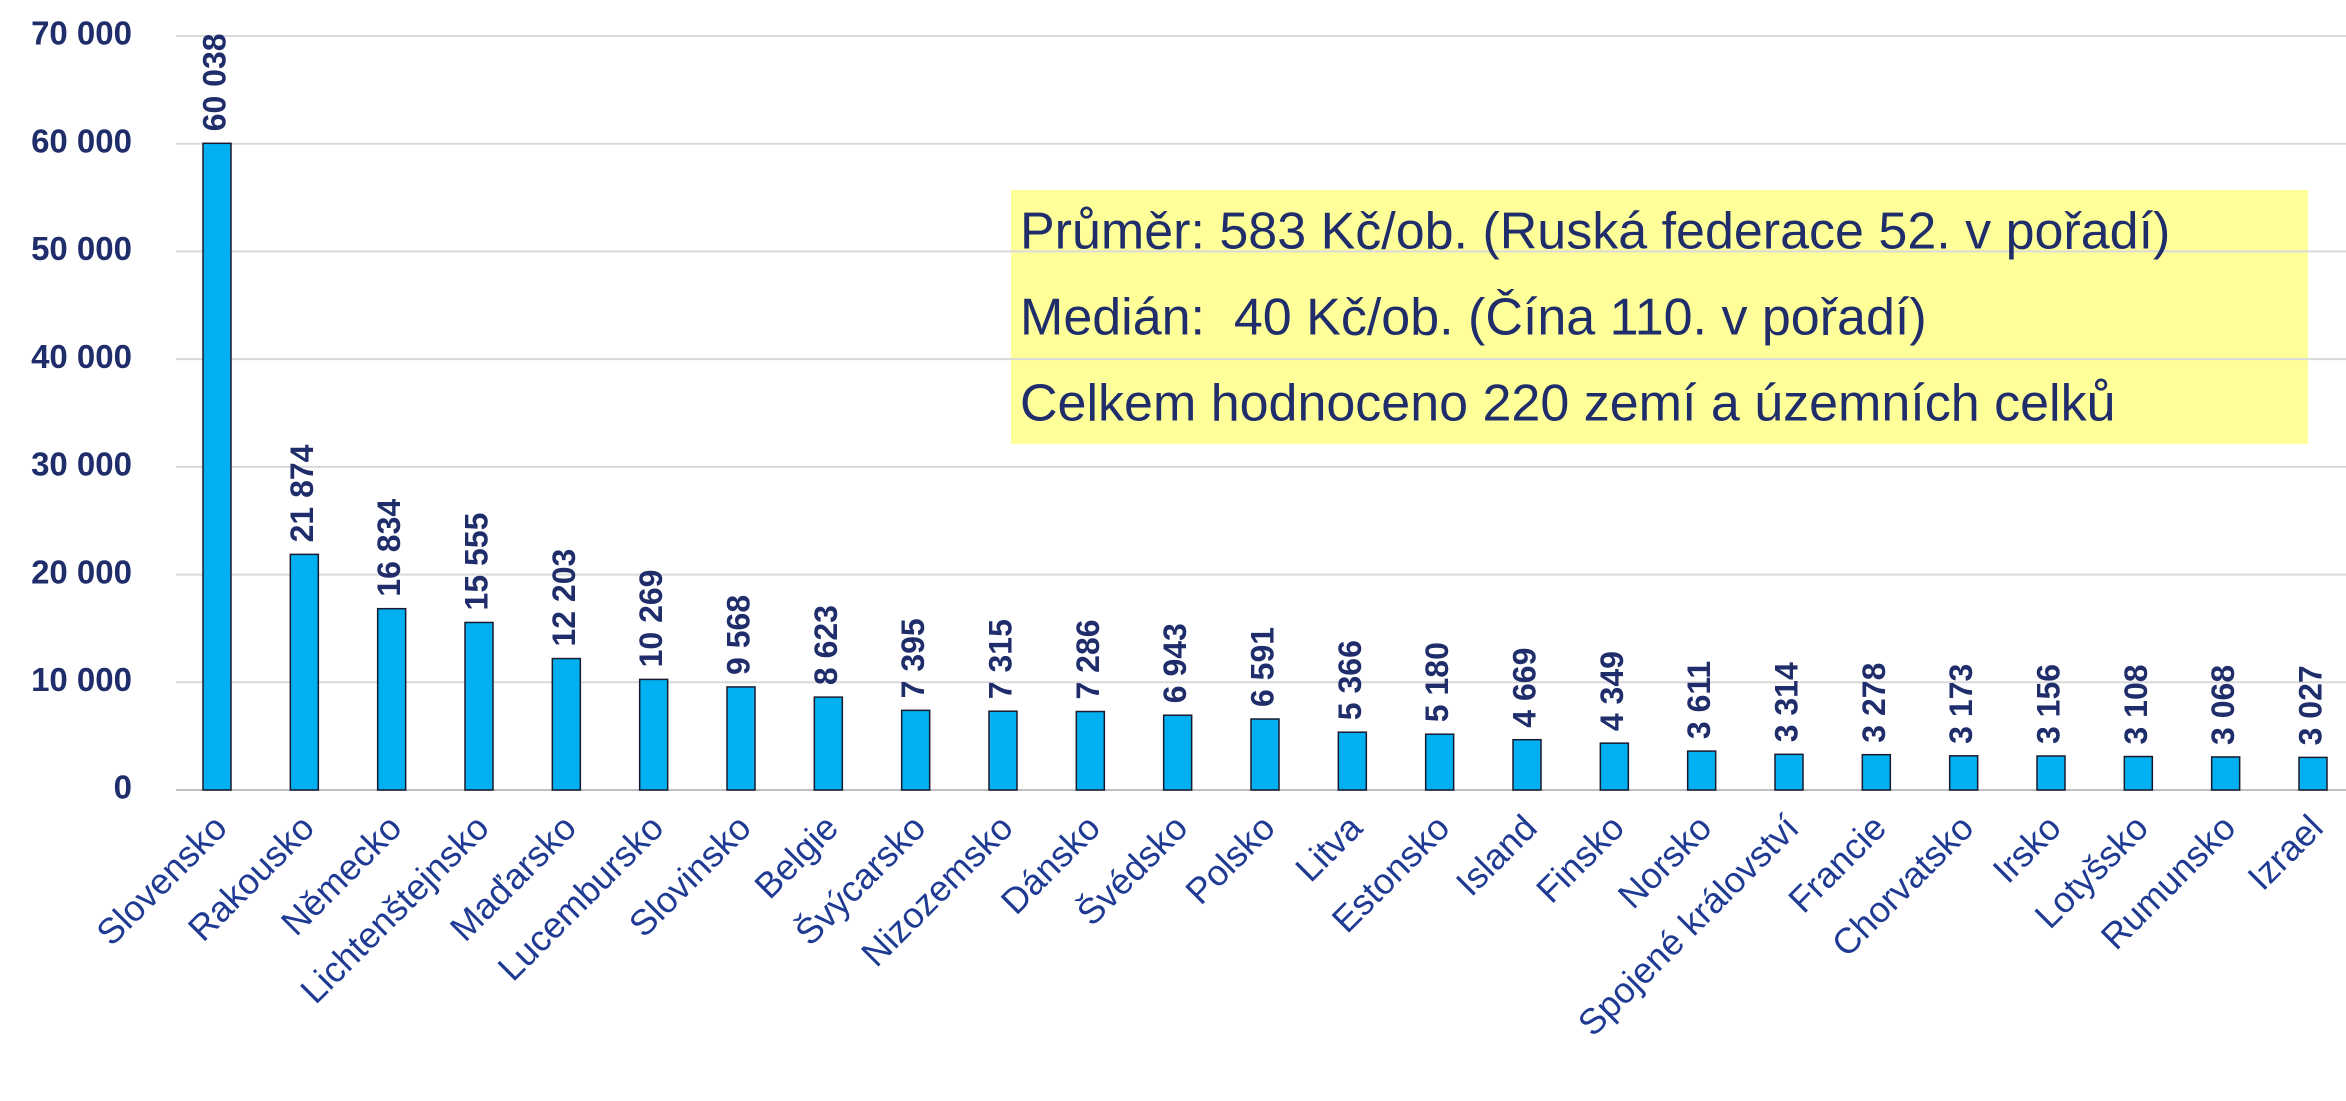  What do you see at coordinates (913, 658) in the screenshot?
I see `value-label: 7 395` at bounding box center [913, 658].